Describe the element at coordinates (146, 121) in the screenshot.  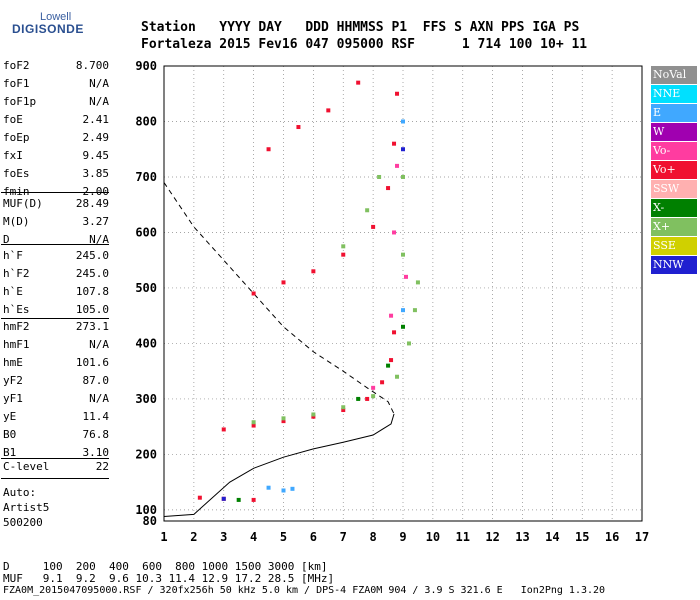
I see `y-tick-label: 800` at that location.